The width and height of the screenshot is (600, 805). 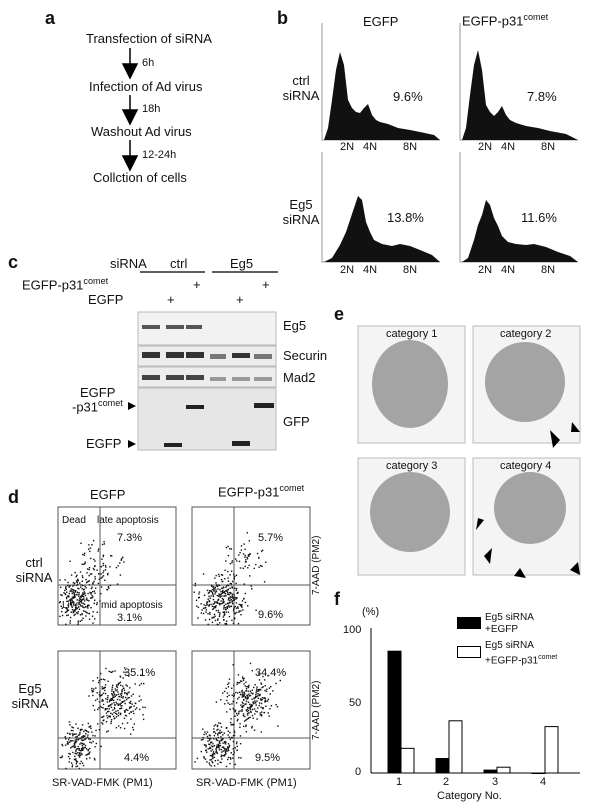 What do you see at coordinates (271, 673) in the screenshot?
I see `d-pct-eg5-p31-ur: 34.4%` at bounding box center [271, 673].